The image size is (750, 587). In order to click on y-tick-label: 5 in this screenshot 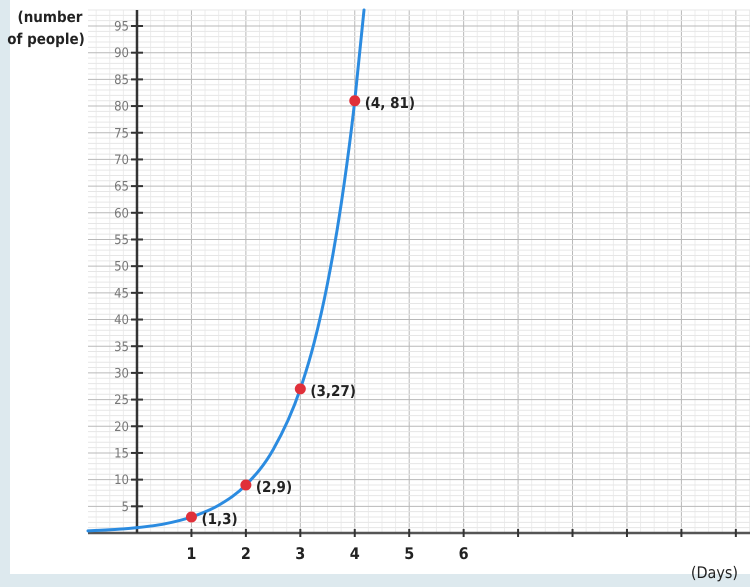, I will do `click(125, 507)`.